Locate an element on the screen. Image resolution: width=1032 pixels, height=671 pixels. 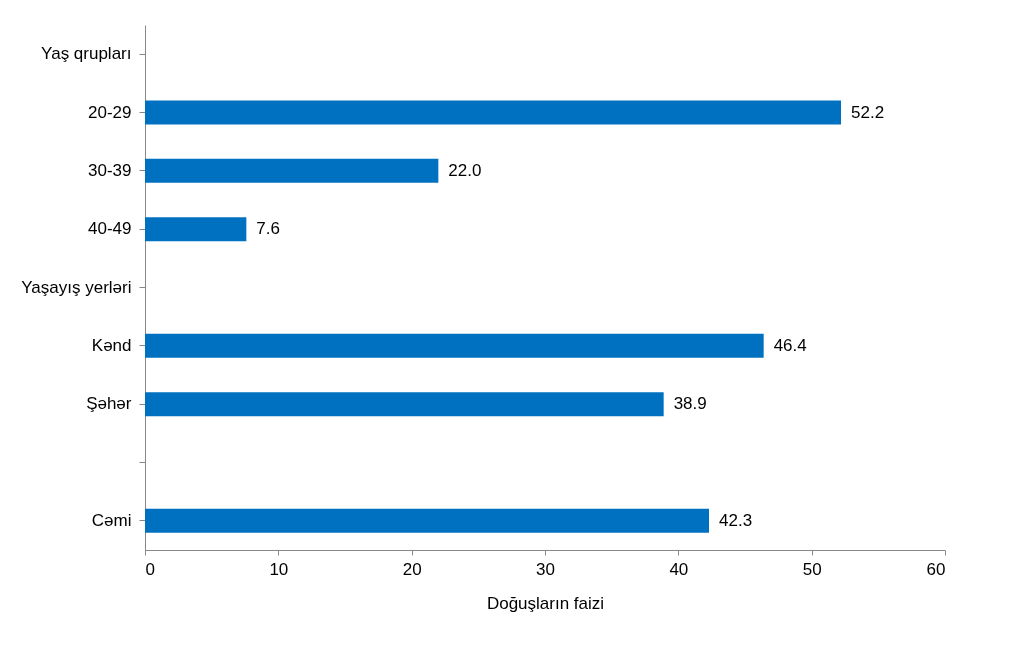
y-tick-label: 40-49 is located at coordinates (110, 229).